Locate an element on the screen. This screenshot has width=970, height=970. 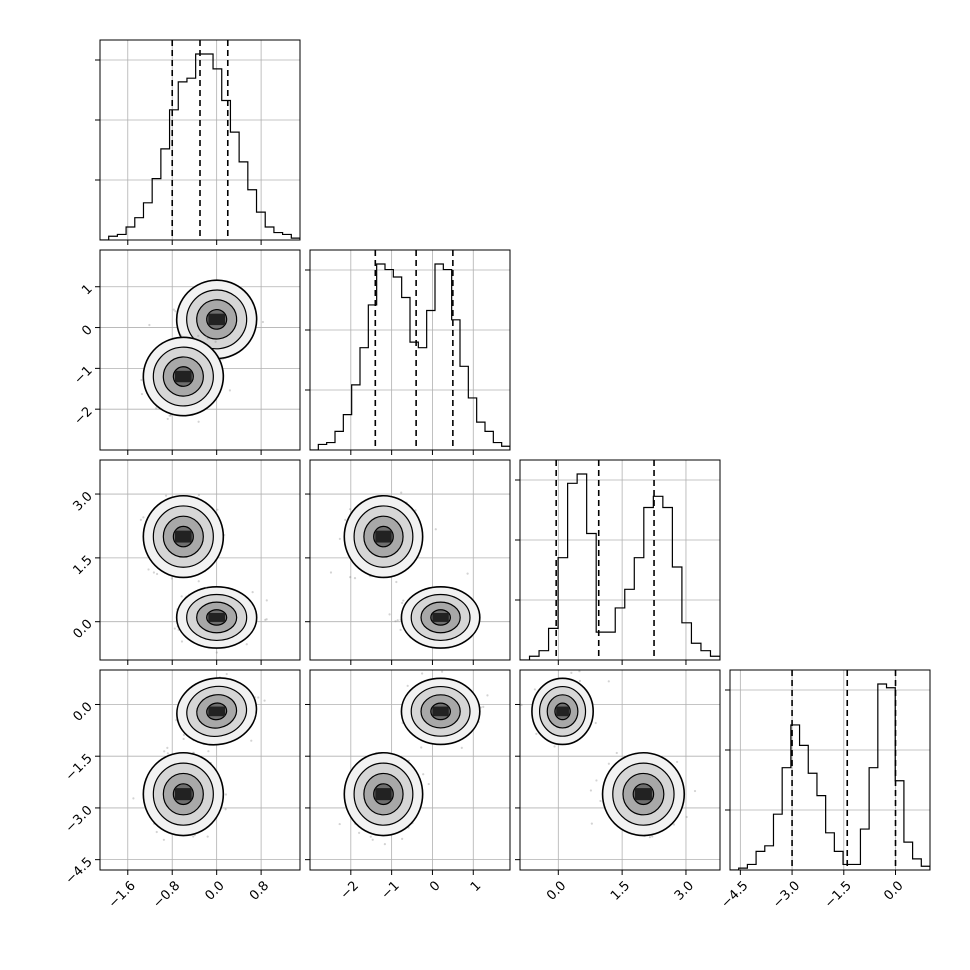
ytick-label: −1.5 is located at coordinates (79, 767).